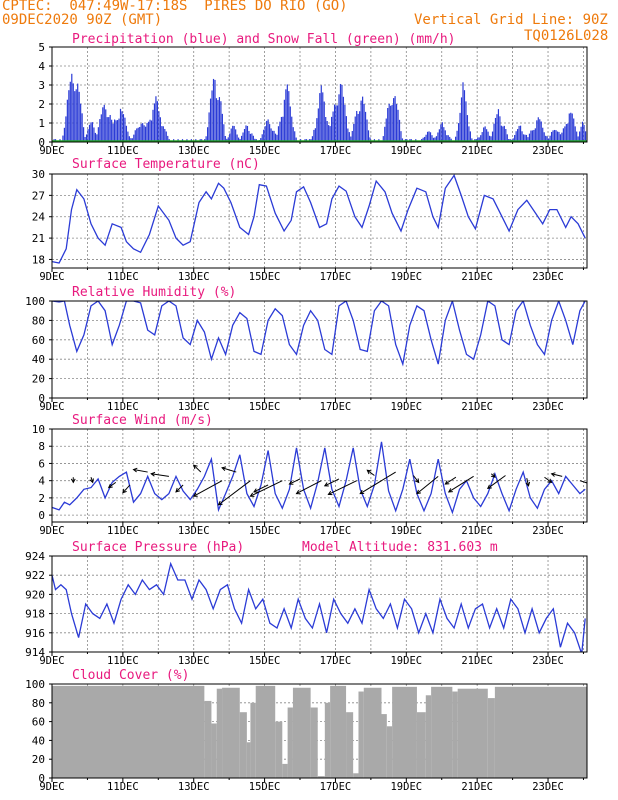  I want to click on y-tick-label: 924, so click(35, 556).